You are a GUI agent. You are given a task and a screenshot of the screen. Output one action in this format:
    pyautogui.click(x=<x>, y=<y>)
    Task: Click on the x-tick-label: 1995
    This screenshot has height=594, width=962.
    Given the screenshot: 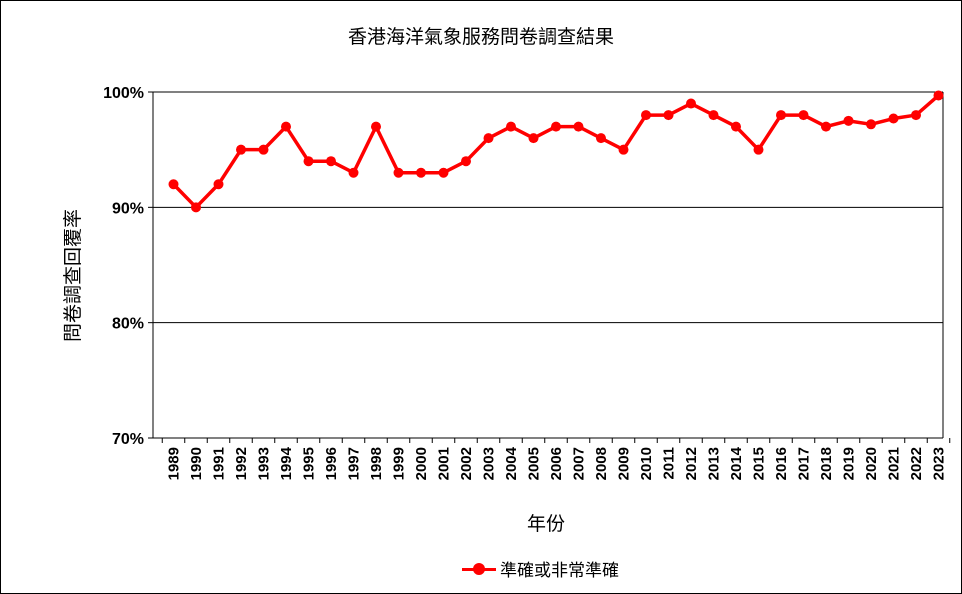 What is the action you would take?
    pyautogui.click(x=309, y=463)
    